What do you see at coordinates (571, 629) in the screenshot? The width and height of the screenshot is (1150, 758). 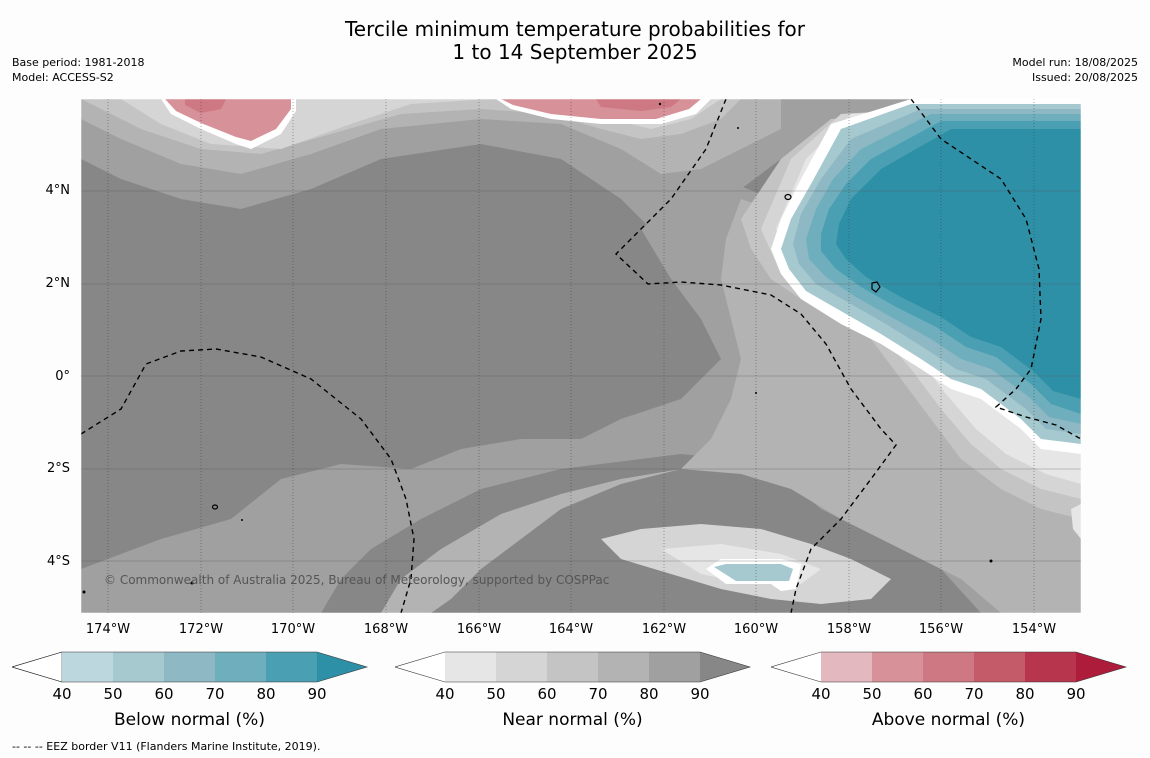 I see `lon-label-164w: 164°W` at bounding box center [571, 629].